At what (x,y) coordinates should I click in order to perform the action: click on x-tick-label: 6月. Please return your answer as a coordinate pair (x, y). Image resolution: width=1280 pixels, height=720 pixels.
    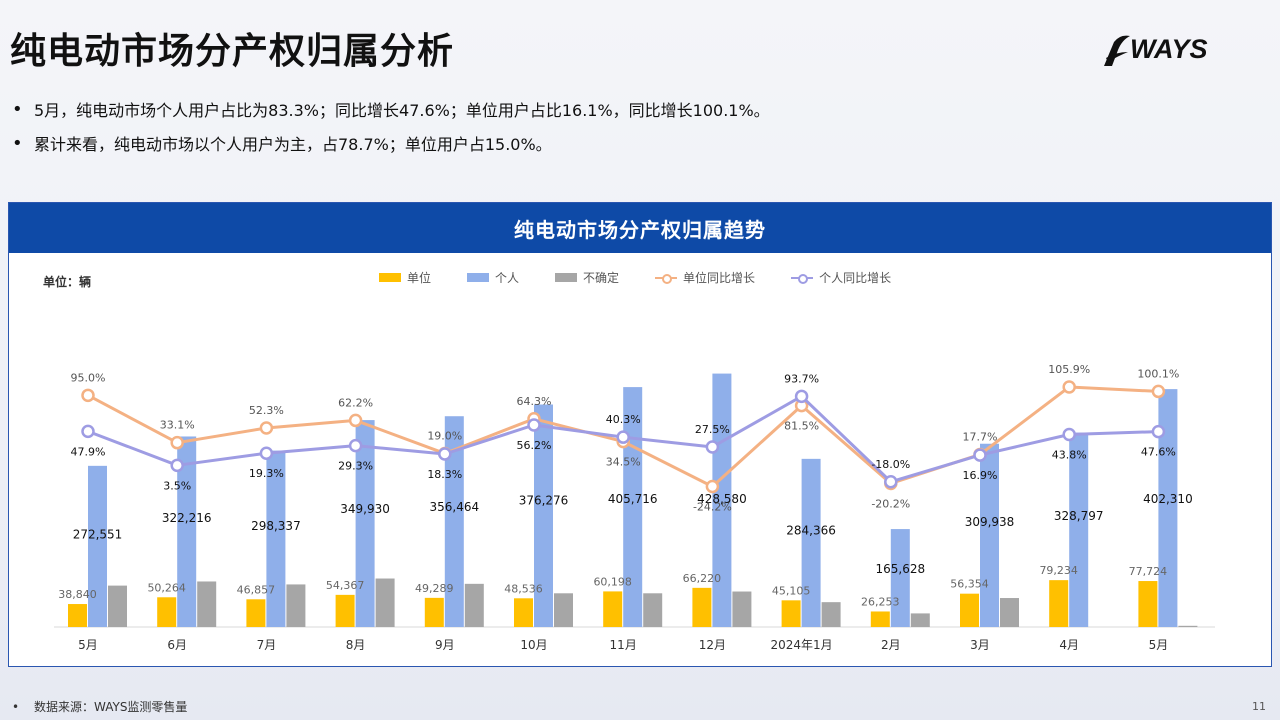
    Looking at the image, I should click on (177, 645).